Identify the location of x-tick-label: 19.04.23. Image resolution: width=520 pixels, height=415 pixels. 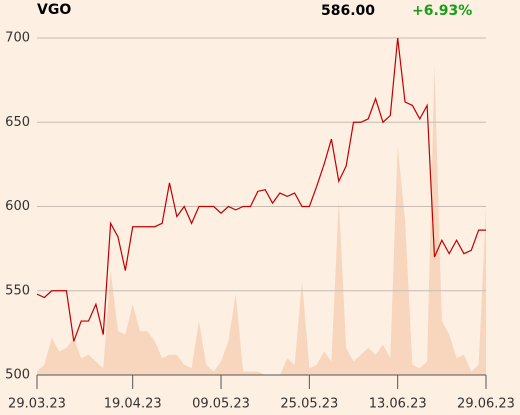
(133, 404).